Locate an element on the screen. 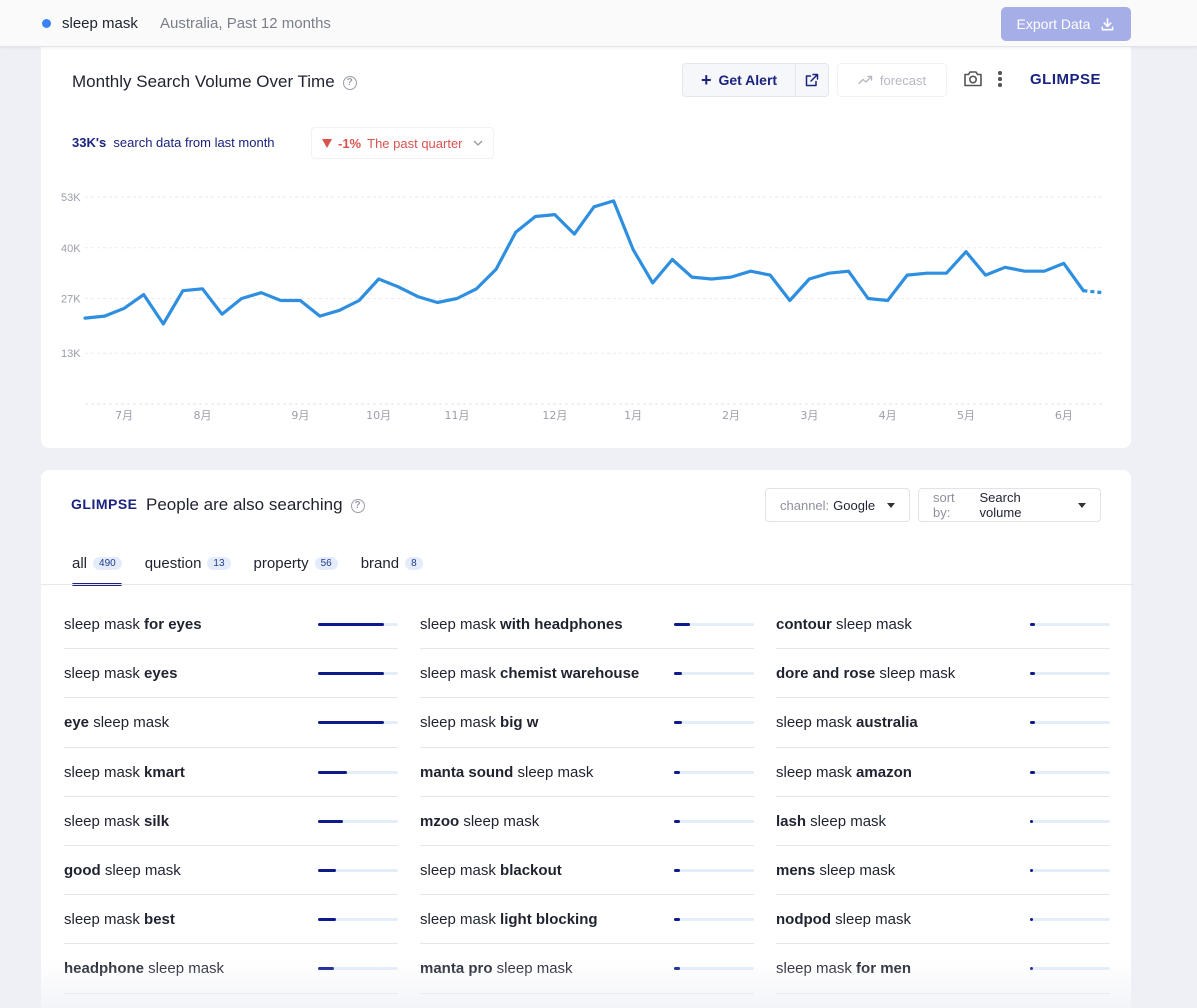  tabs-divider is located at coordinates (587, 584).